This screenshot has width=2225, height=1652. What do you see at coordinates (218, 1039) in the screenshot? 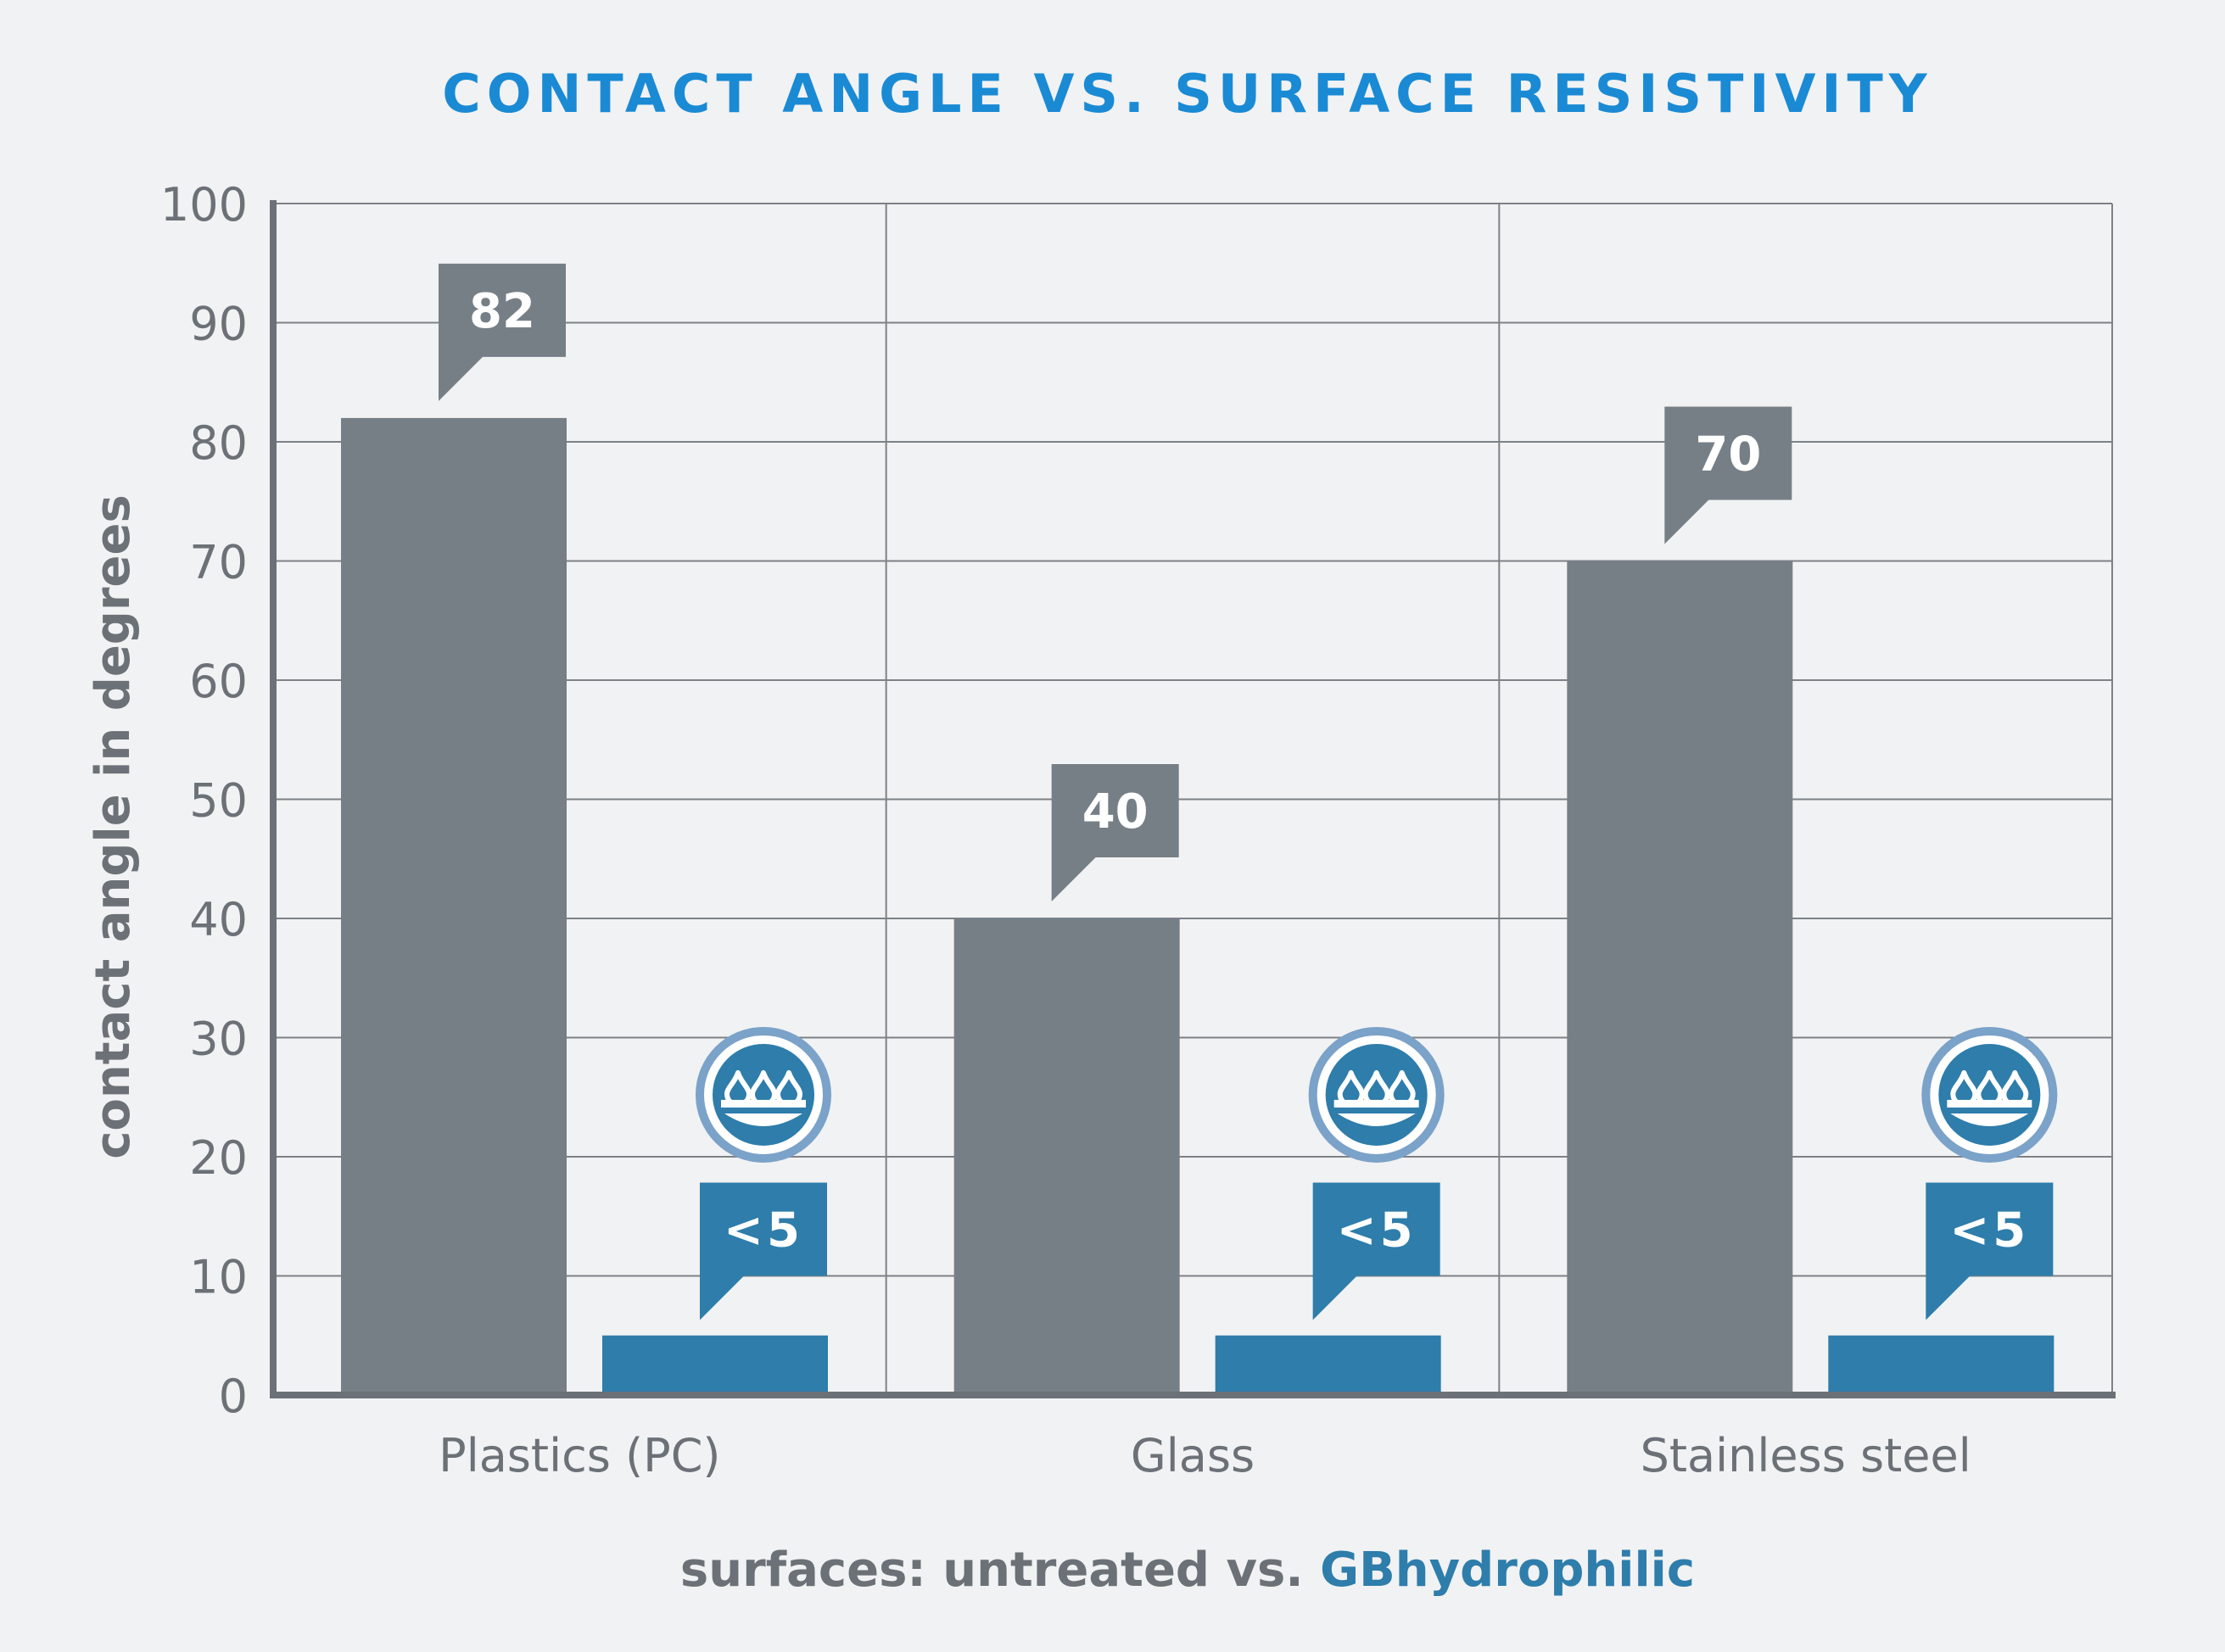
I see `y-tick-label: 30` at bounding box center [218, 1039].